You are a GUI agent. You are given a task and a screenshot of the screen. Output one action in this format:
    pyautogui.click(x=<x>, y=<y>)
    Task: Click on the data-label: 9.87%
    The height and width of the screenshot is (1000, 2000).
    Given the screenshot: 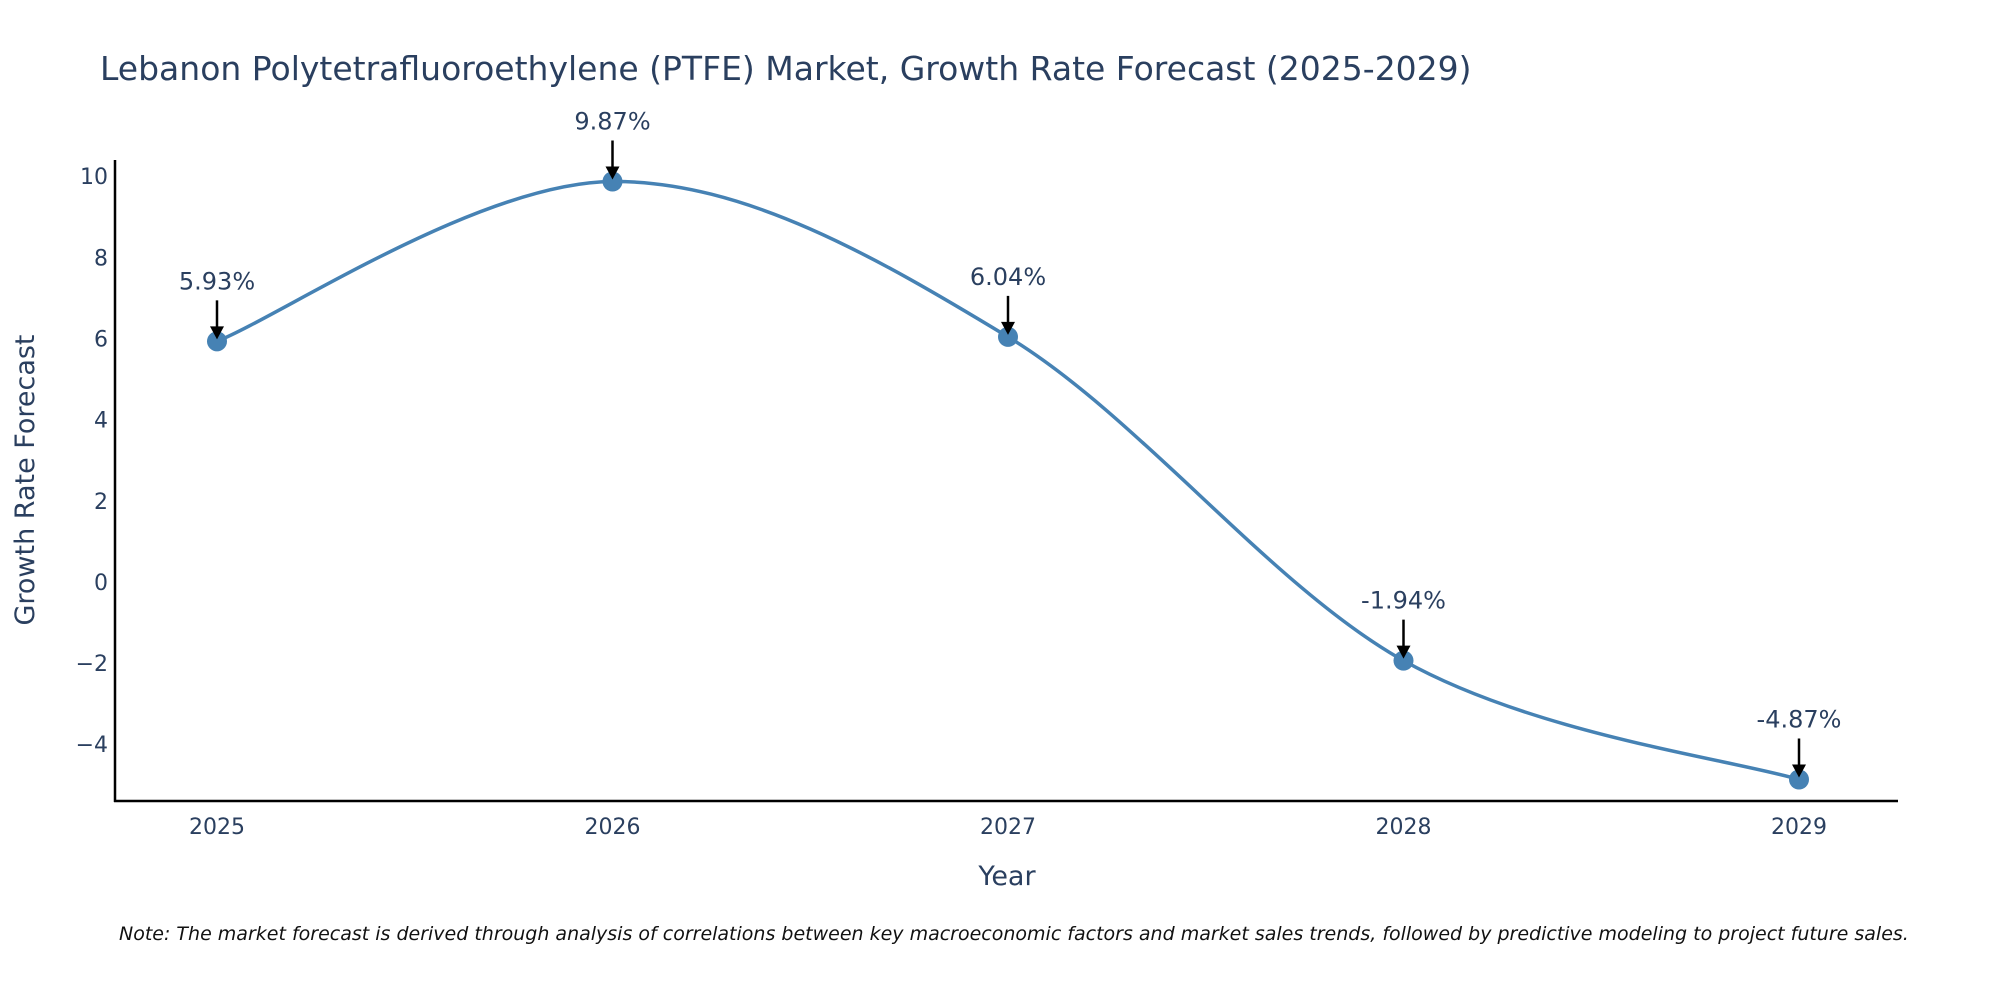 What is the action you would take?
    pyautogui.click(x=612, y=122)
    